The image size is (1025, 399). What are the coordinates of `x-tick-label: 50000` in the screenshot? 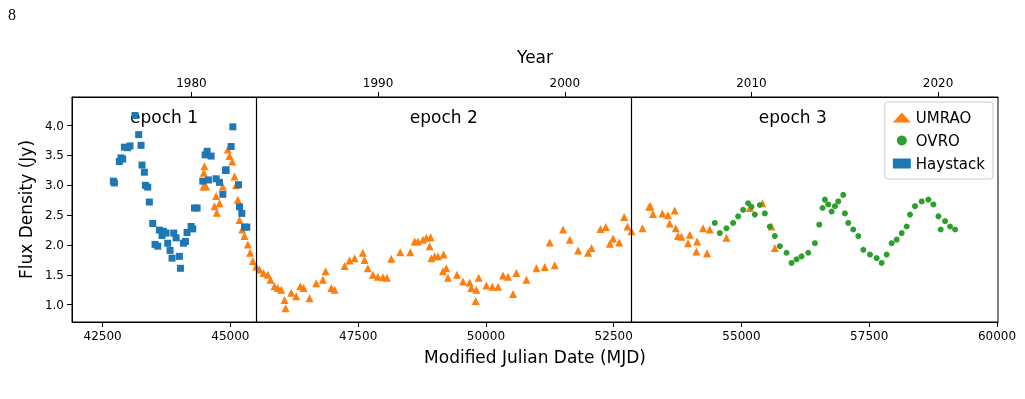 It's located at (486, 336).